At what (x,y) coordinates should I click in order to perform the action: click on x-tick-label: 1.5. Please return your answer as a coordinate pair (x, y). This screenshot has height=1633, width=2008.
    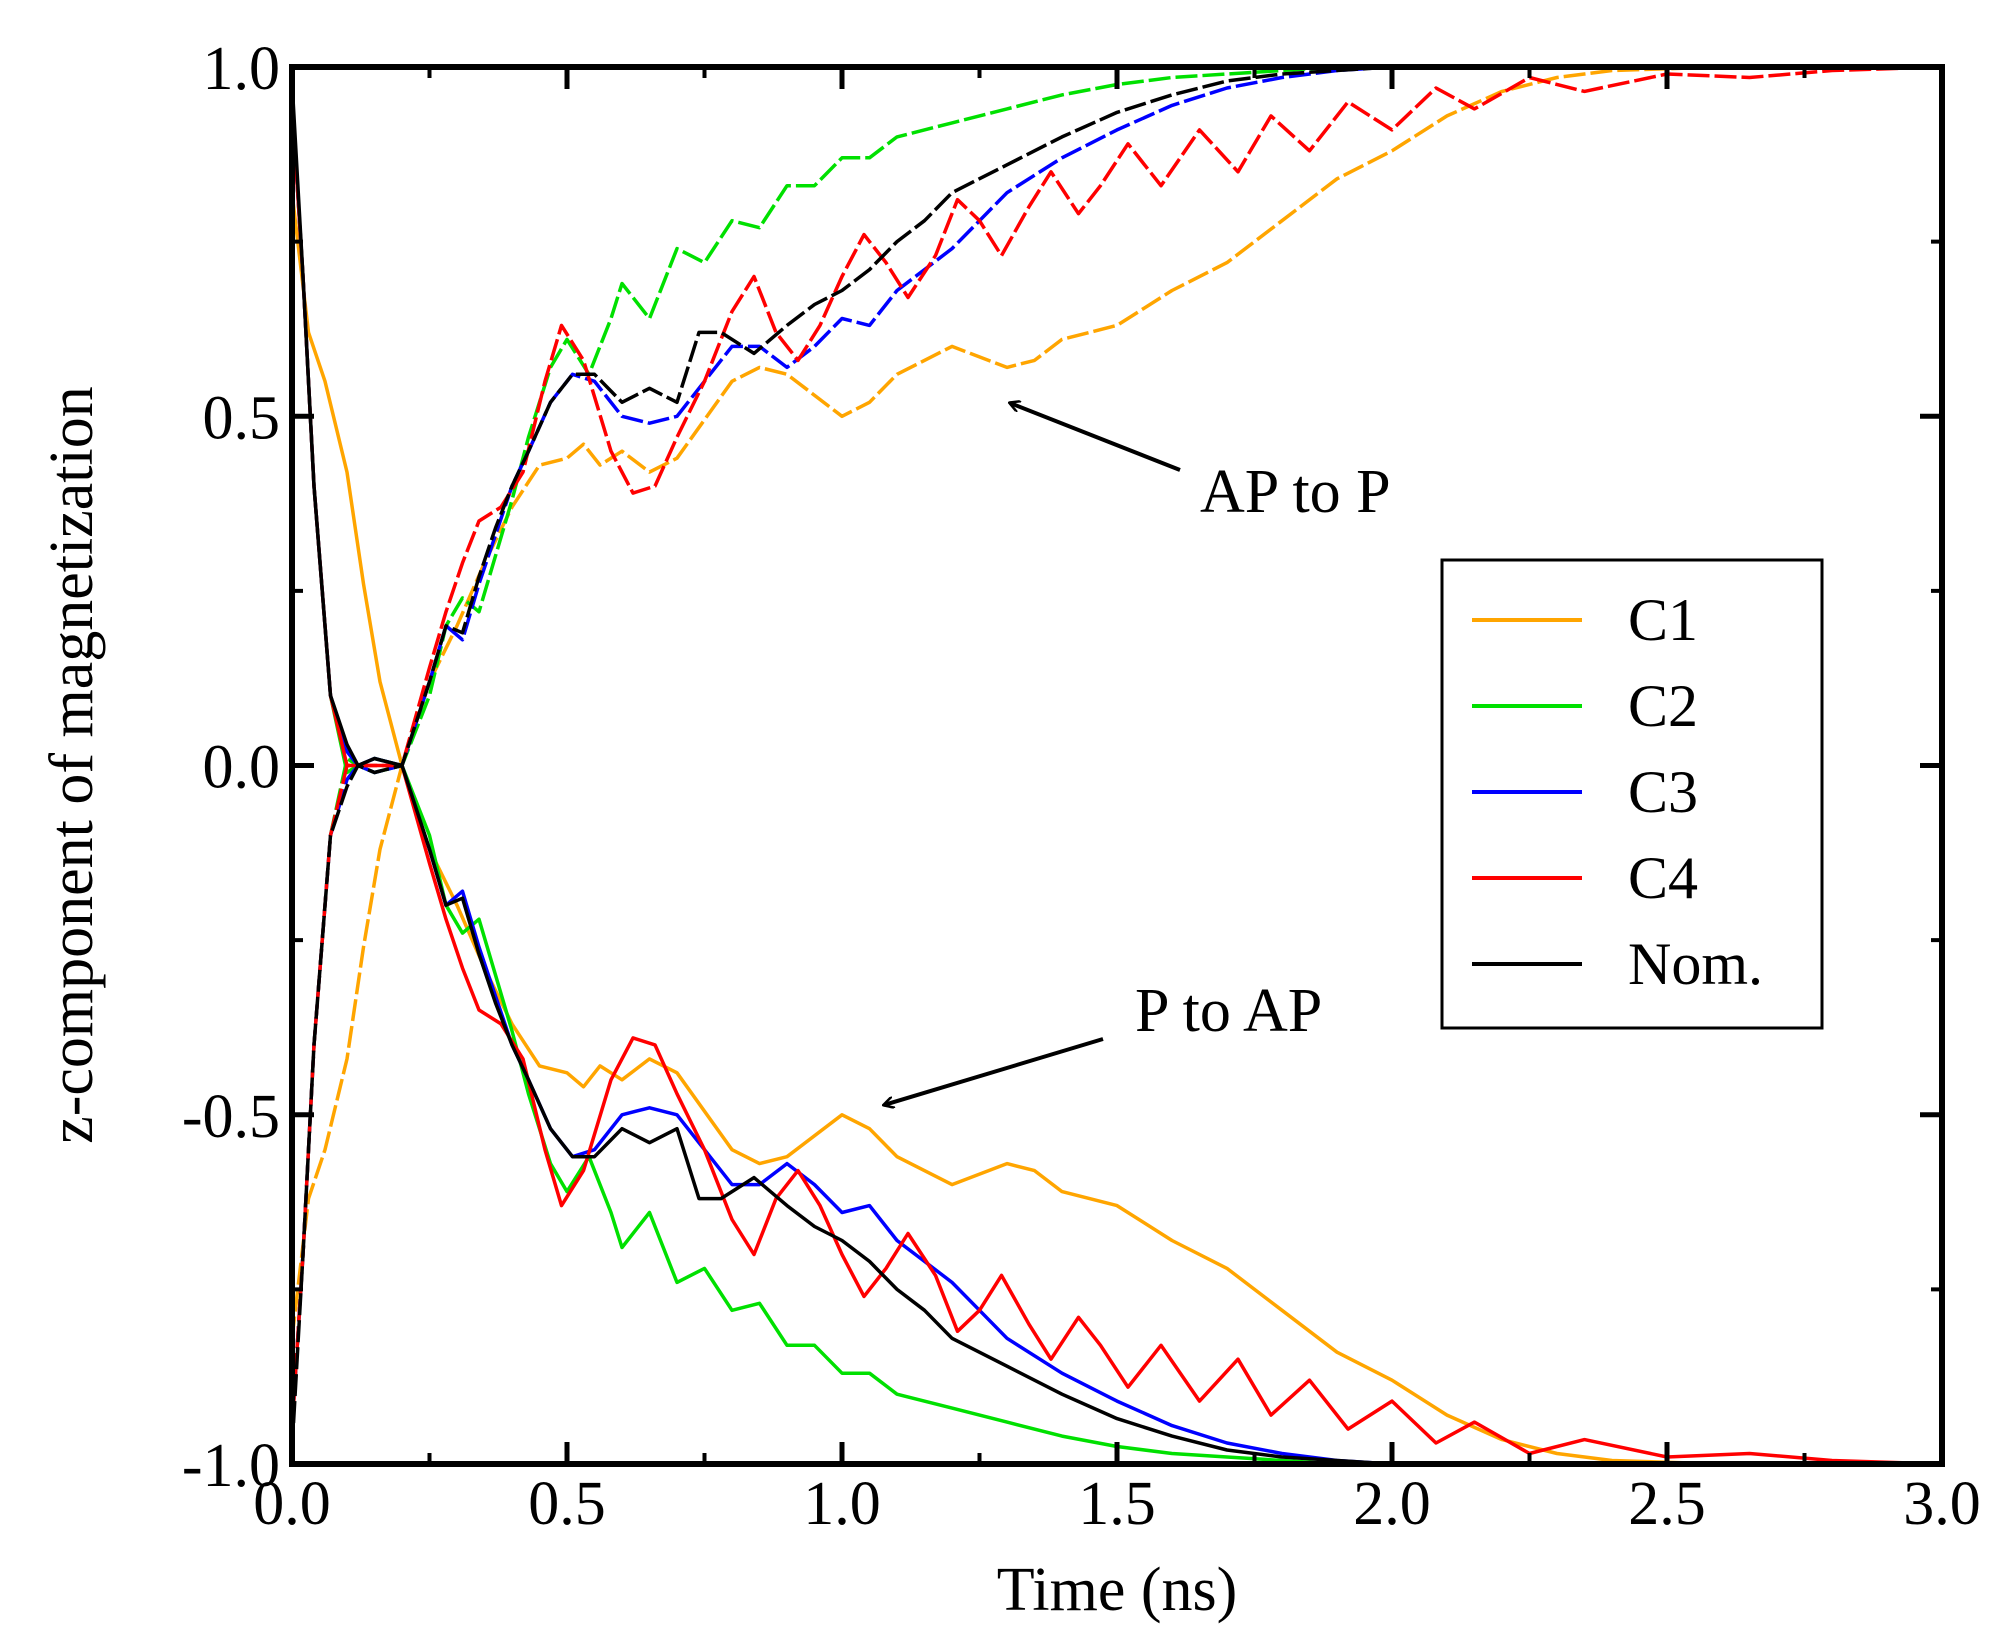
    Looking at the image, I should click on (1117, 1504).